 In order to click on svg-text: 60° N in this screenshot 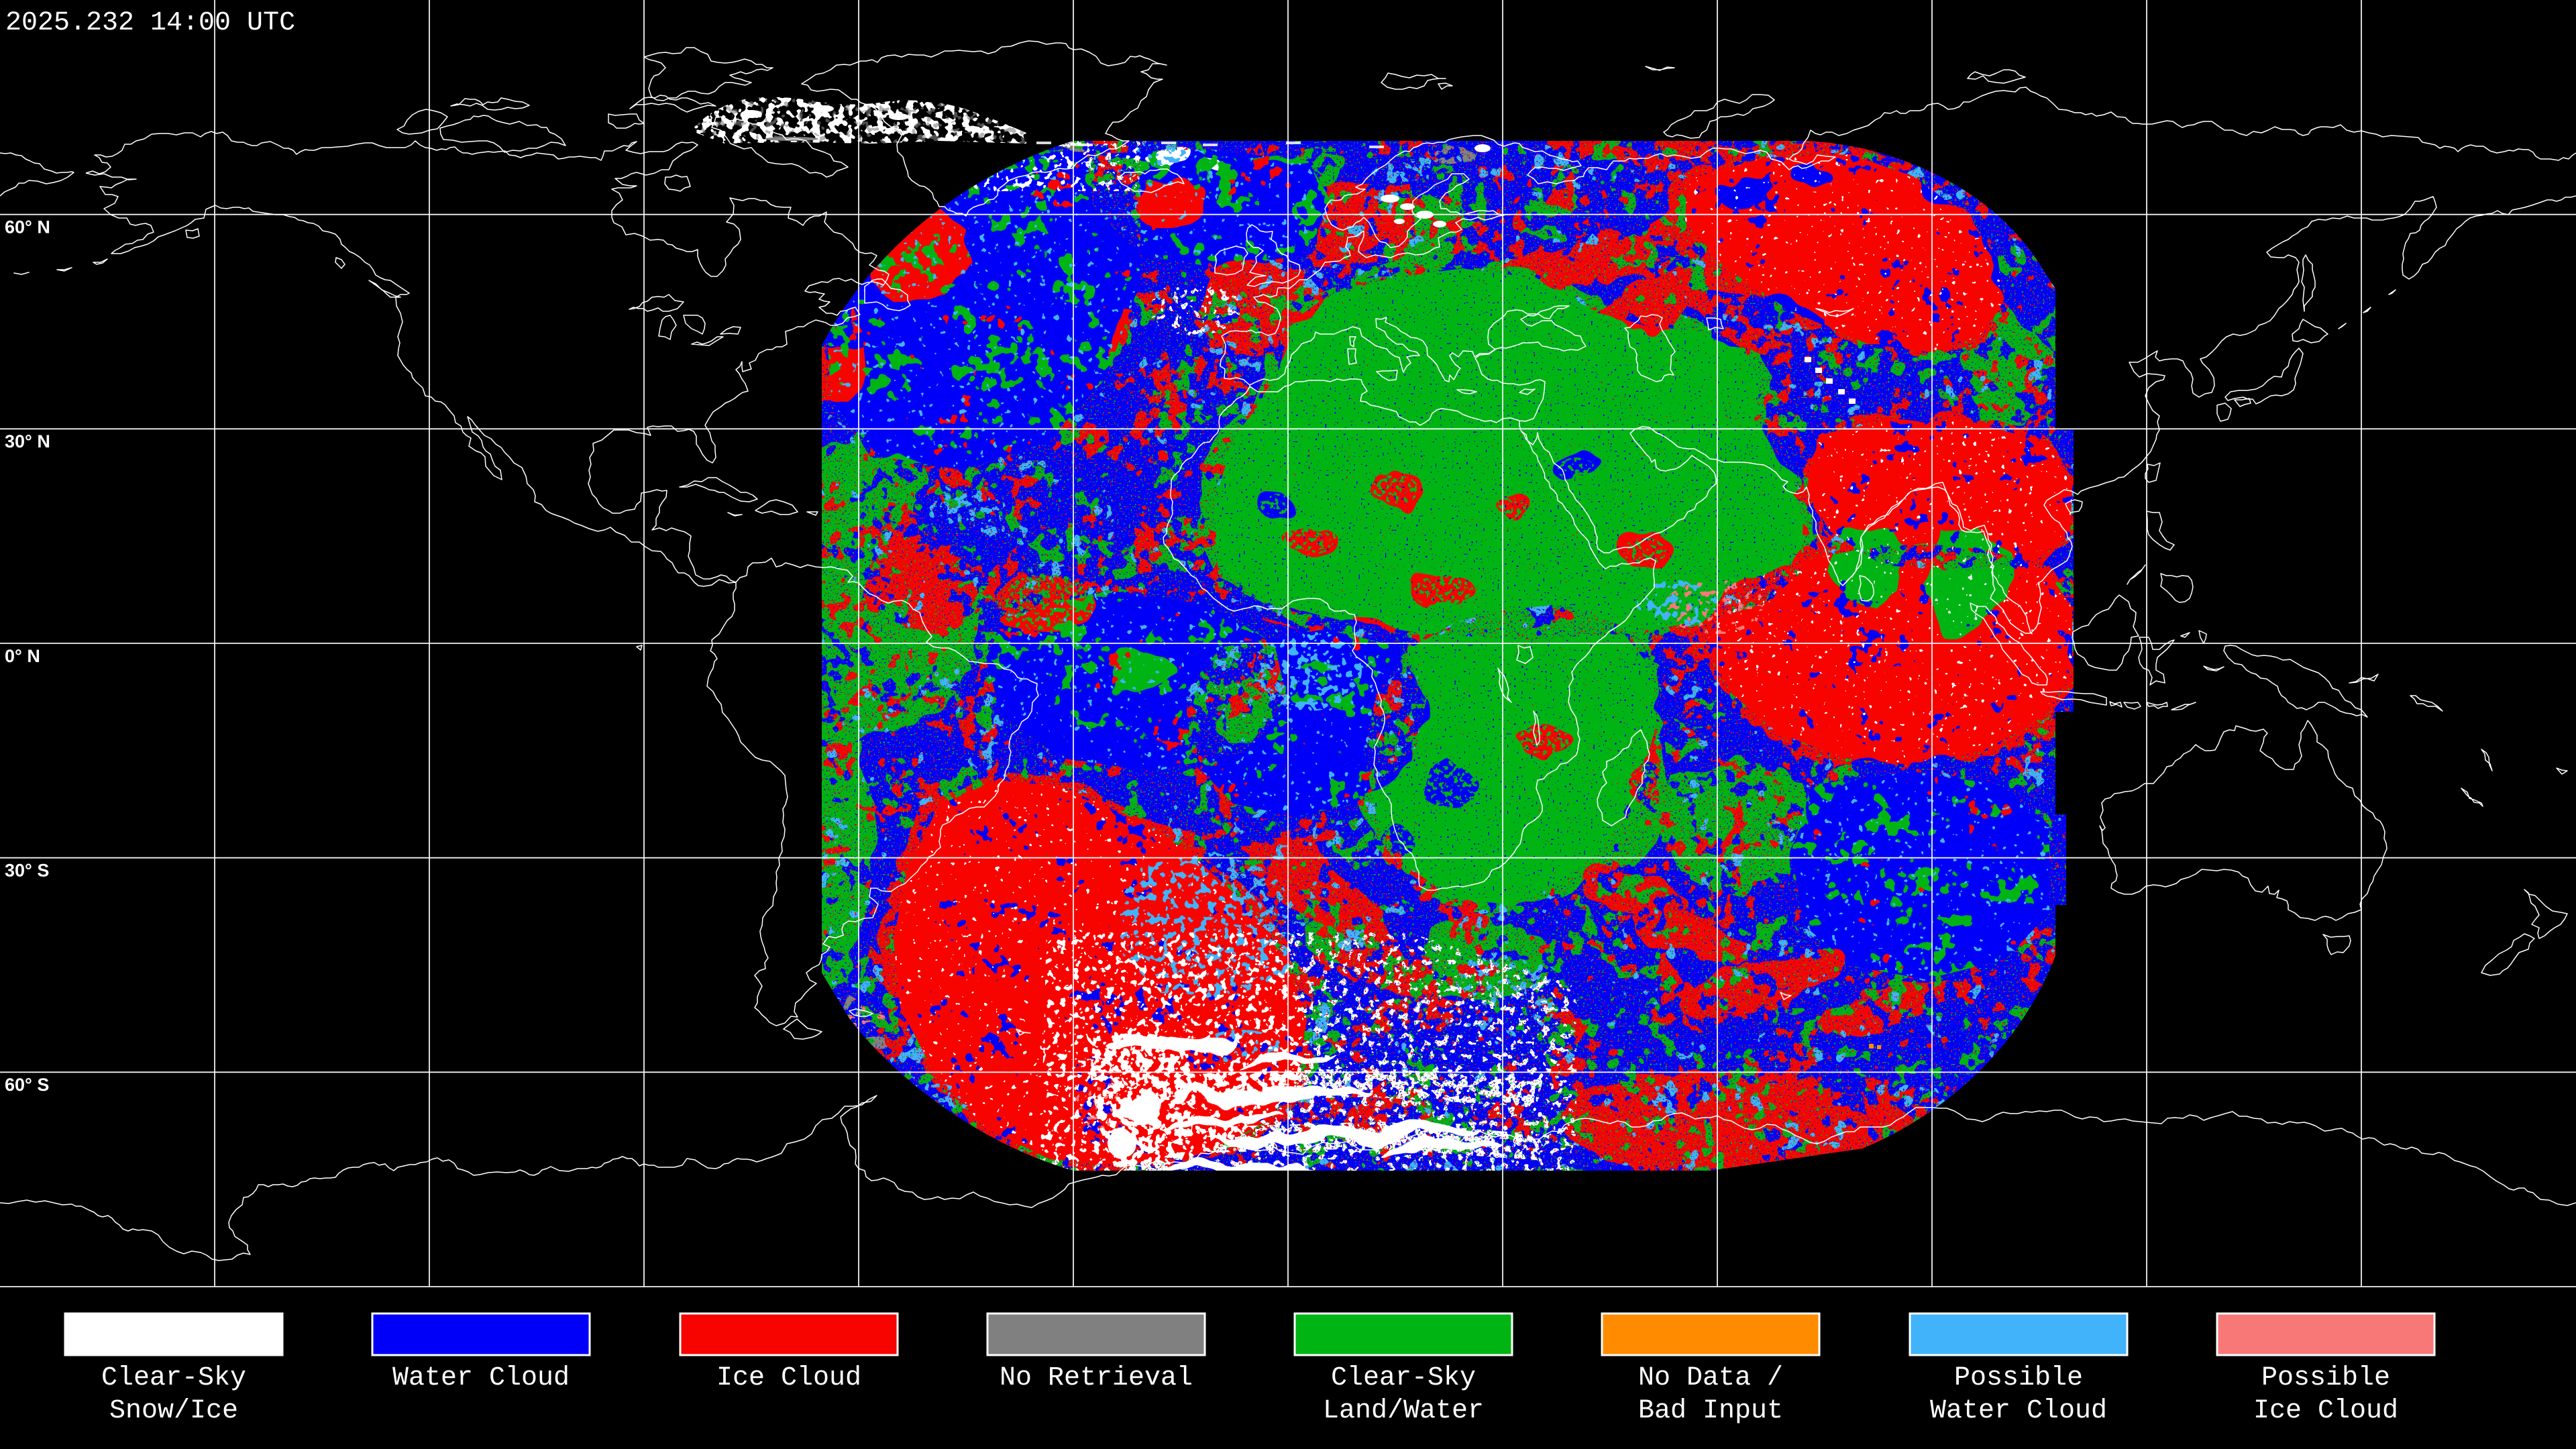, I will do `click(27, 227)`.